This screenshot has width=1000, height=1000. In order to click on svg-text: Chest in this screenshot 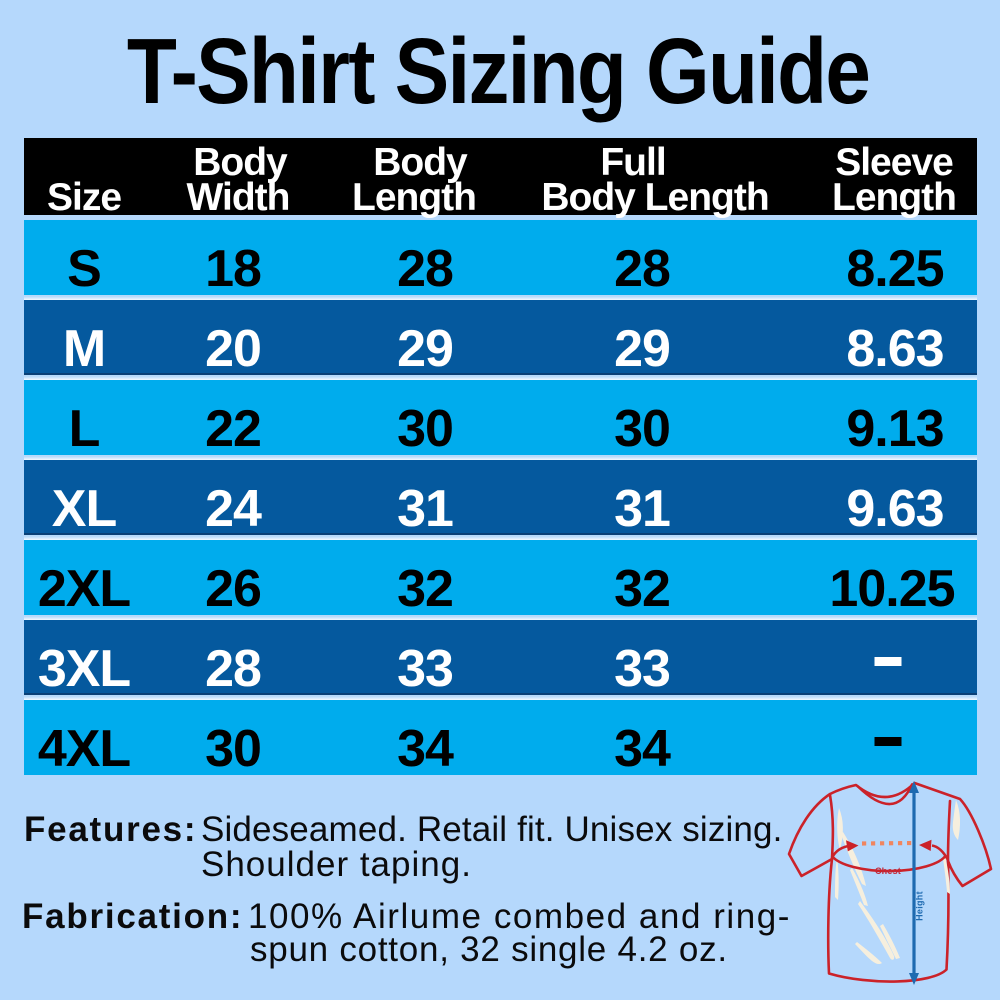, I will do `click(888, 871)`.